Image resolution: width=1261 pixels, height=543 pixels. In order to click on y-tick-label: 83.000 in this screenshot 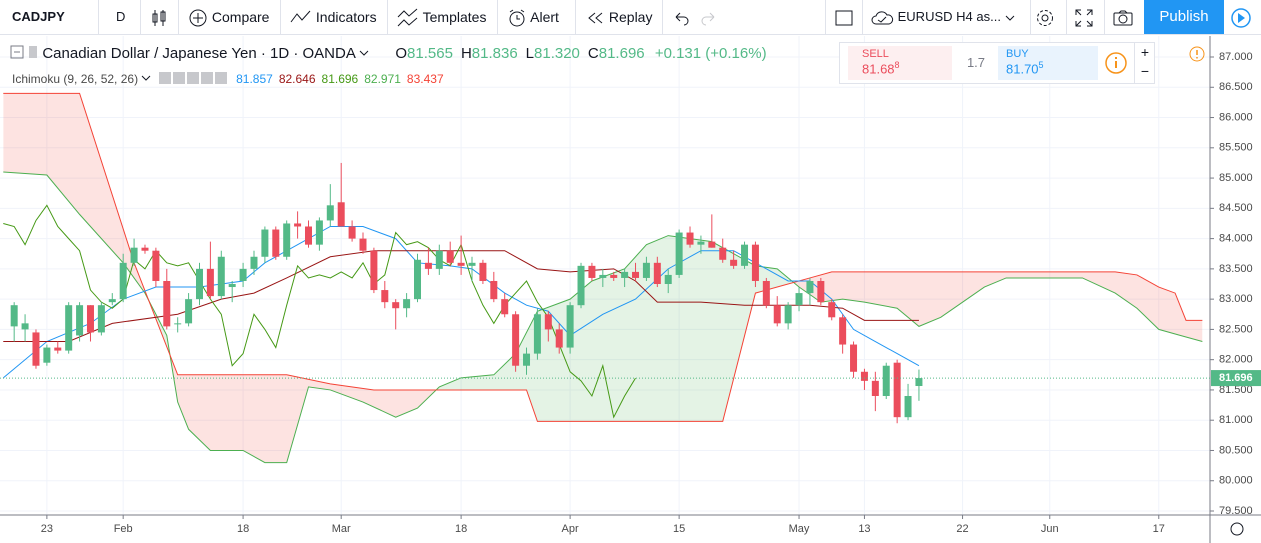, I will do `click(1236, 299)`.